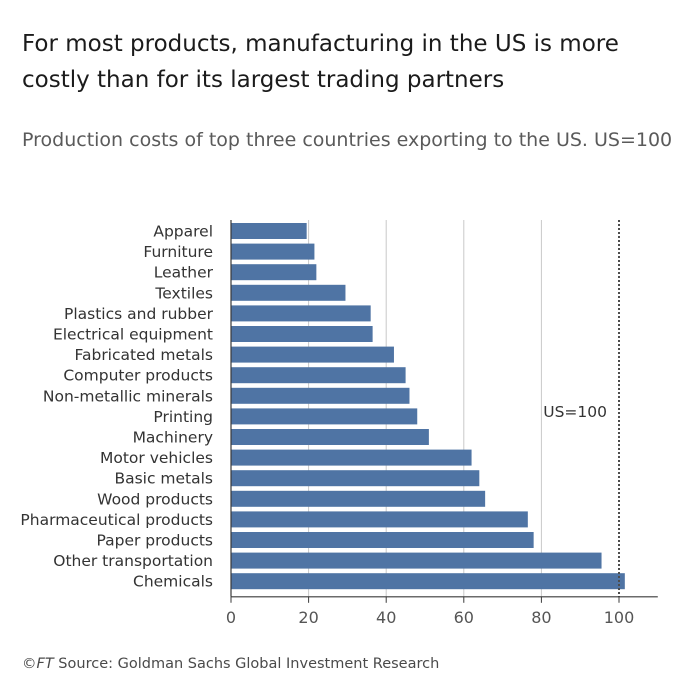  I want to click on bar-other-transportation, so click(416, 560).